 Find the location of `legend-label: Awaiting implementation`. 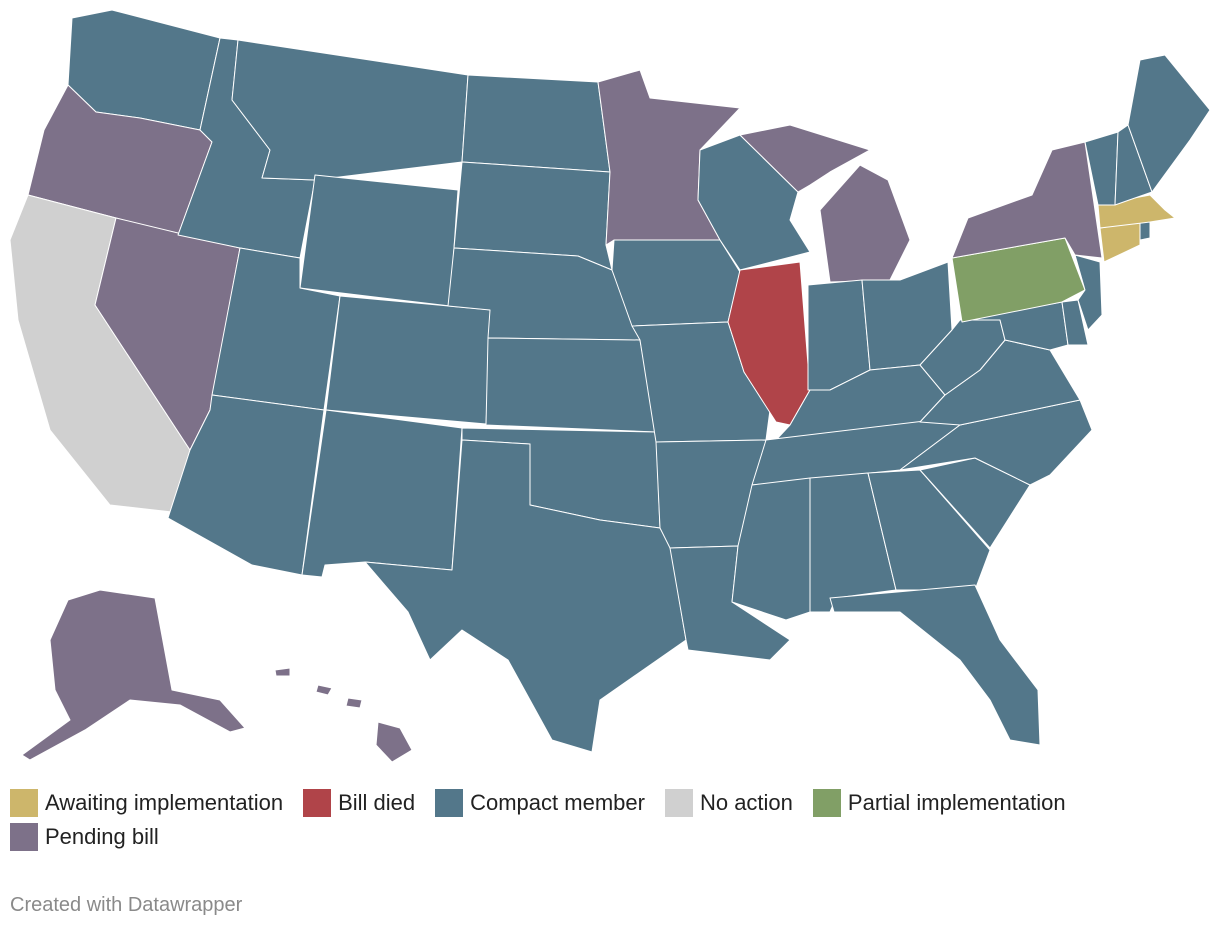

legend-label: Awaiting implementation is located at coordinates (164, 802).